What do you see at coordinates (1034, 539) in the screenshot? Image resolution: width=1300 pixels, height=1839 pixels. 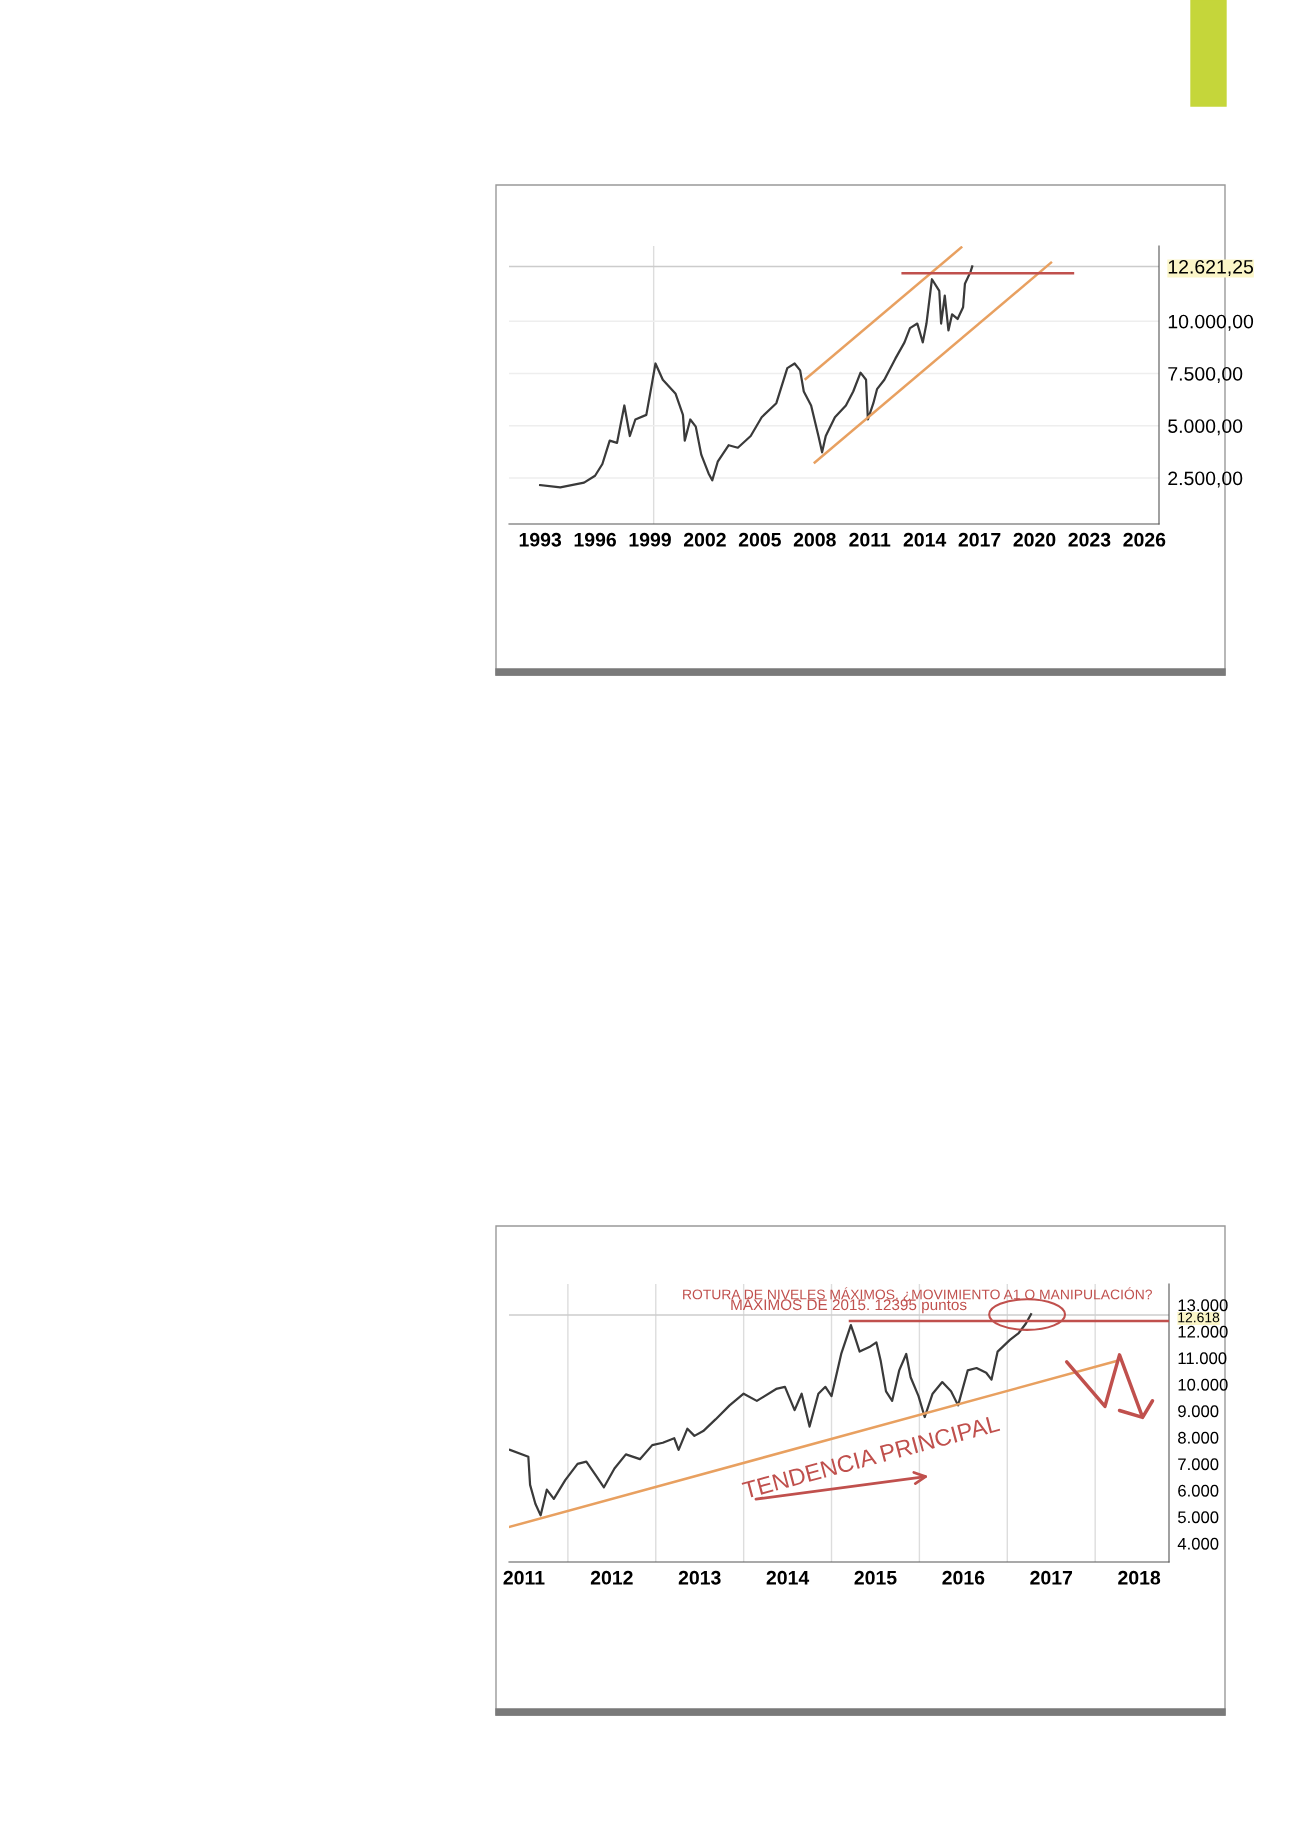 I see `x-tick-label: 2020` at bounding box center [1034, 539].